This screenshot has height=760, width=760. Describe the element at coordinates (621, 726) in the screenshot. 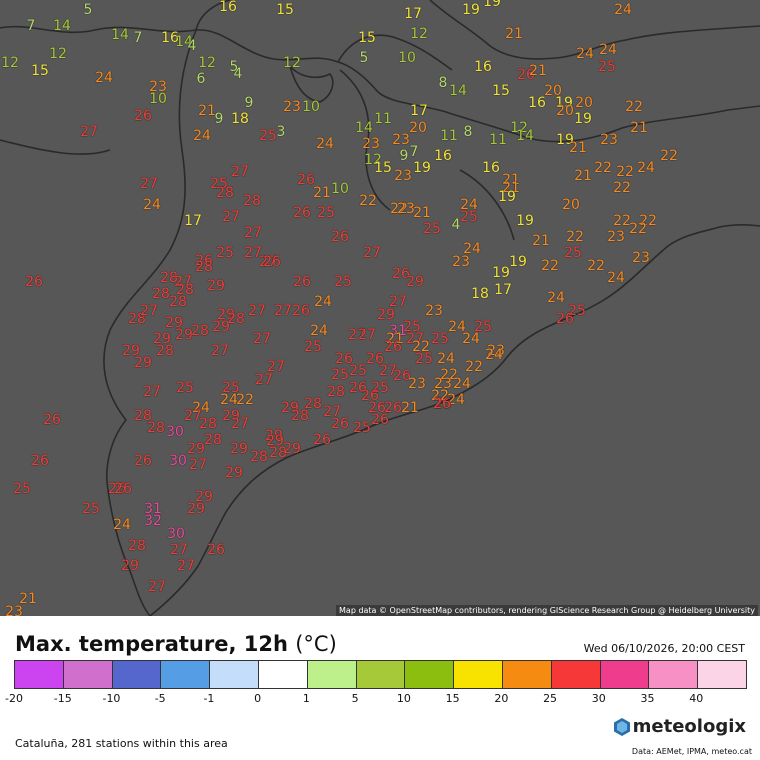

I see `meteologix-logo-icon` at that location.